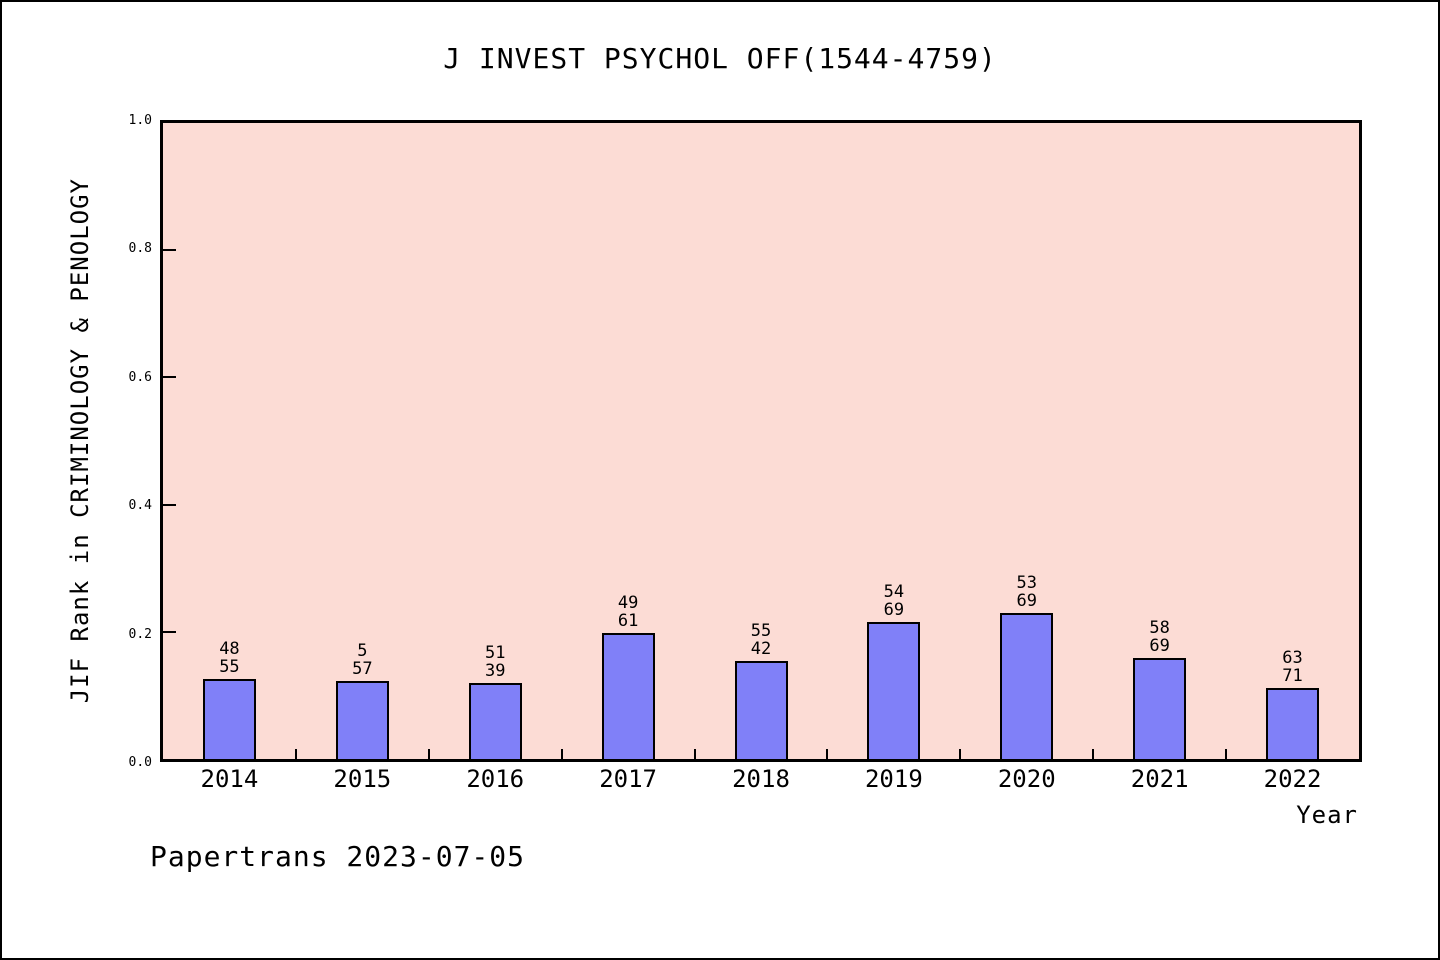 The image size is (1440, 960). I want to click on bar-2017, so click(628, 696).